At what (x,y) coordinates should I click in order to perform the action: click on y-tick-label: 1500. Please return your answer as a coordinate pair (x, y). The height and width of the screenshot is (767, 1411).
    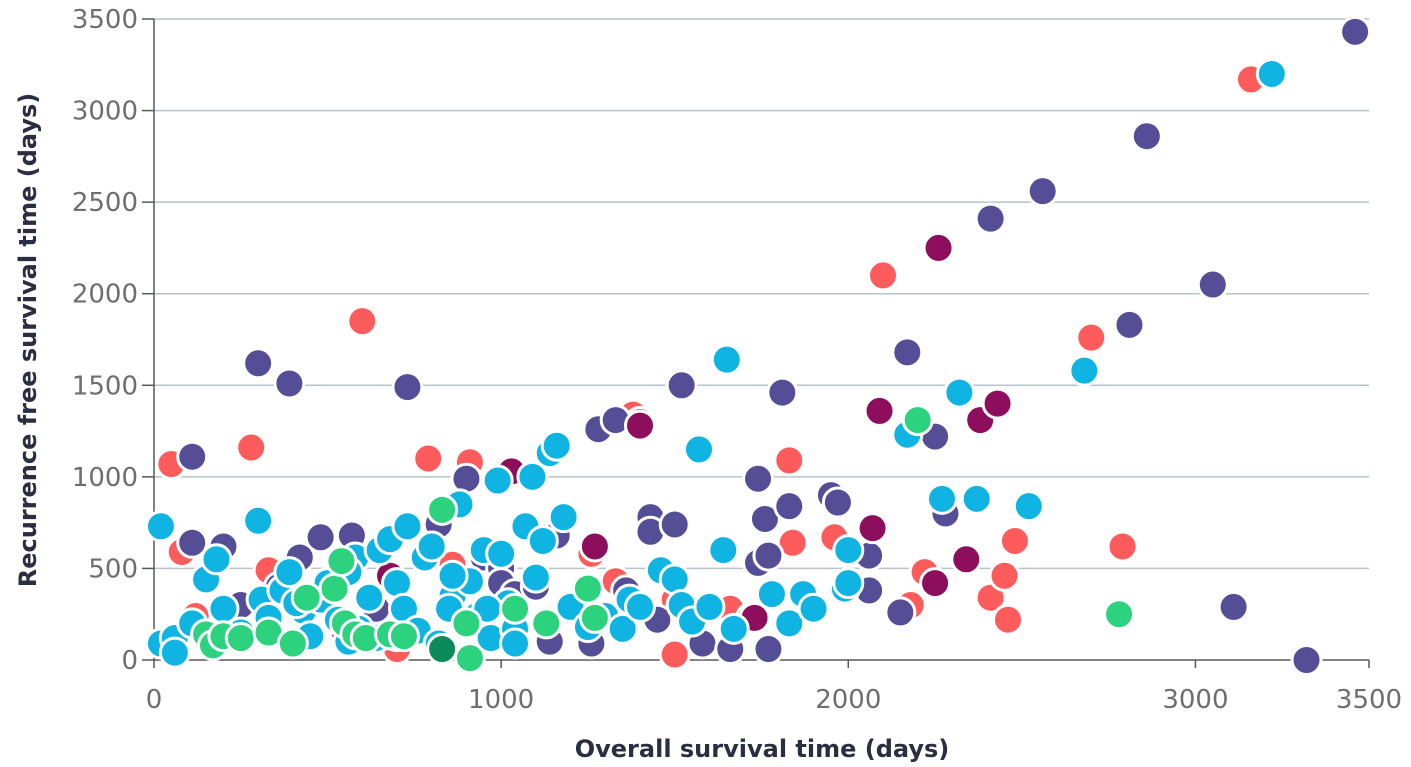
    Looking at the image, I should click on (105, 386).